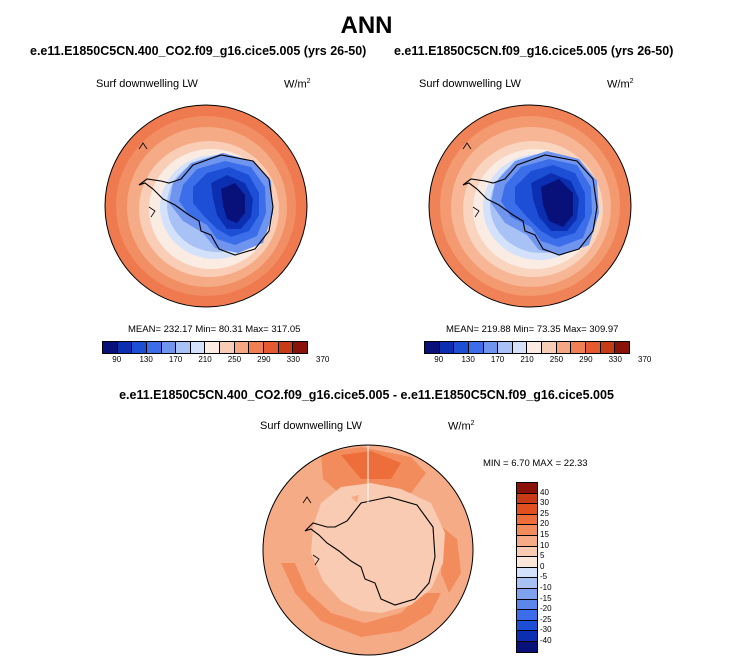 Image resolution: width=733 pixels, height=662 pixels. Describe the element at coordinates (297, 84) in the screenshot. I see `left-units-label: W/m2` at that location.